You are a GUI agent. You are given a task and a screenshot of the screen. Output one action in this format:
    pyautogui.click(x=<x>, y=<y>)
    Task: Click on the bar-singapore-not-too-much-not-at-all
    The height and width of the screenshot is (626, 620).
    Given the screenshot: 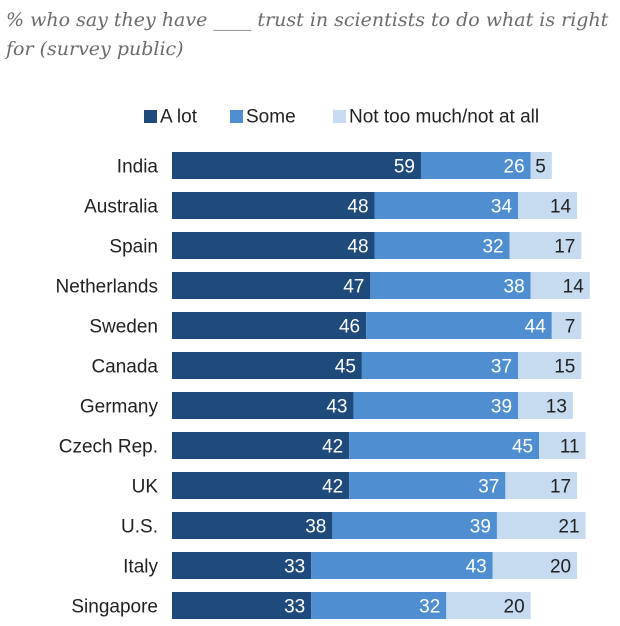 What is the action you would take?
    pyautogui.click(x=488, y=605)
    